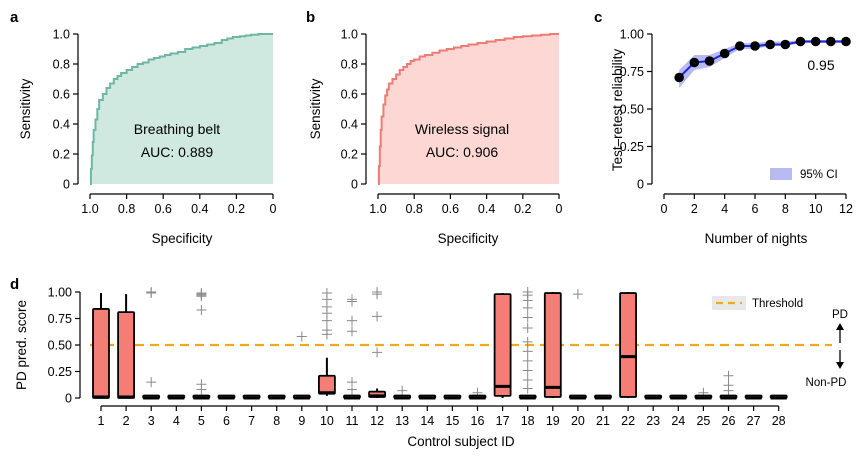  I want to click on panel-a-y-tick-label: 0.6, so click(61, 95).